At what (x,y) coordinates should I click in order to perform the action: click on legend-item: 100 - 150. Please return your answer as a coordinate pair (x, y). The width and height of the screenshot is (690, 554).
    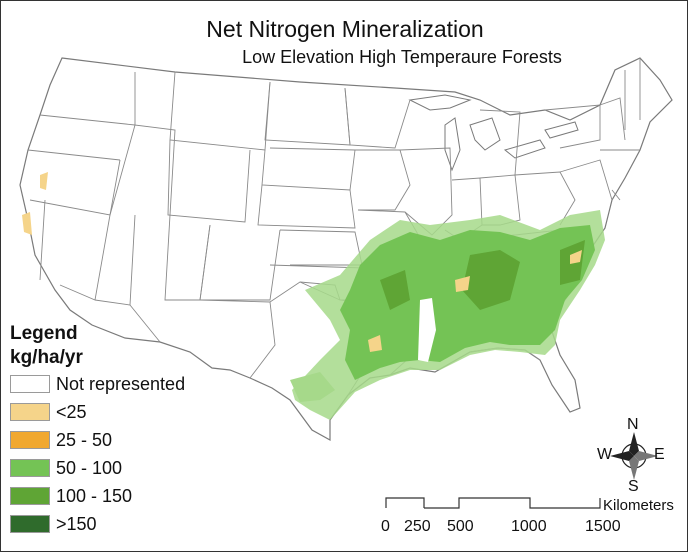
    Looking at the image, I should click on (97, 496).